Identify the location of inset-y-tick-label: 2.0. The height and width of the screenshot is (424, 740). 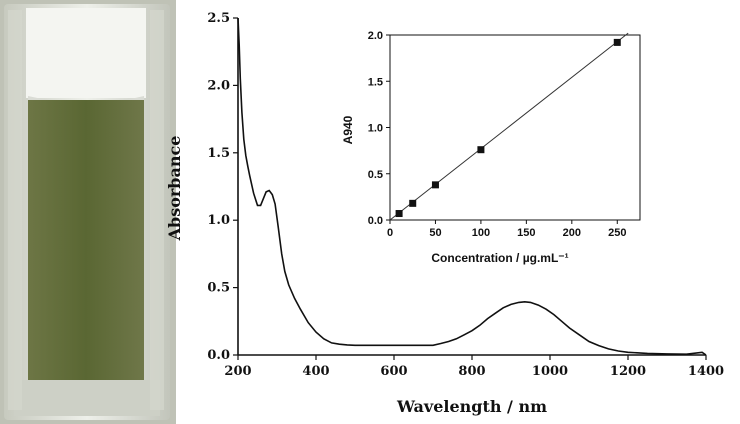
(375, 36).